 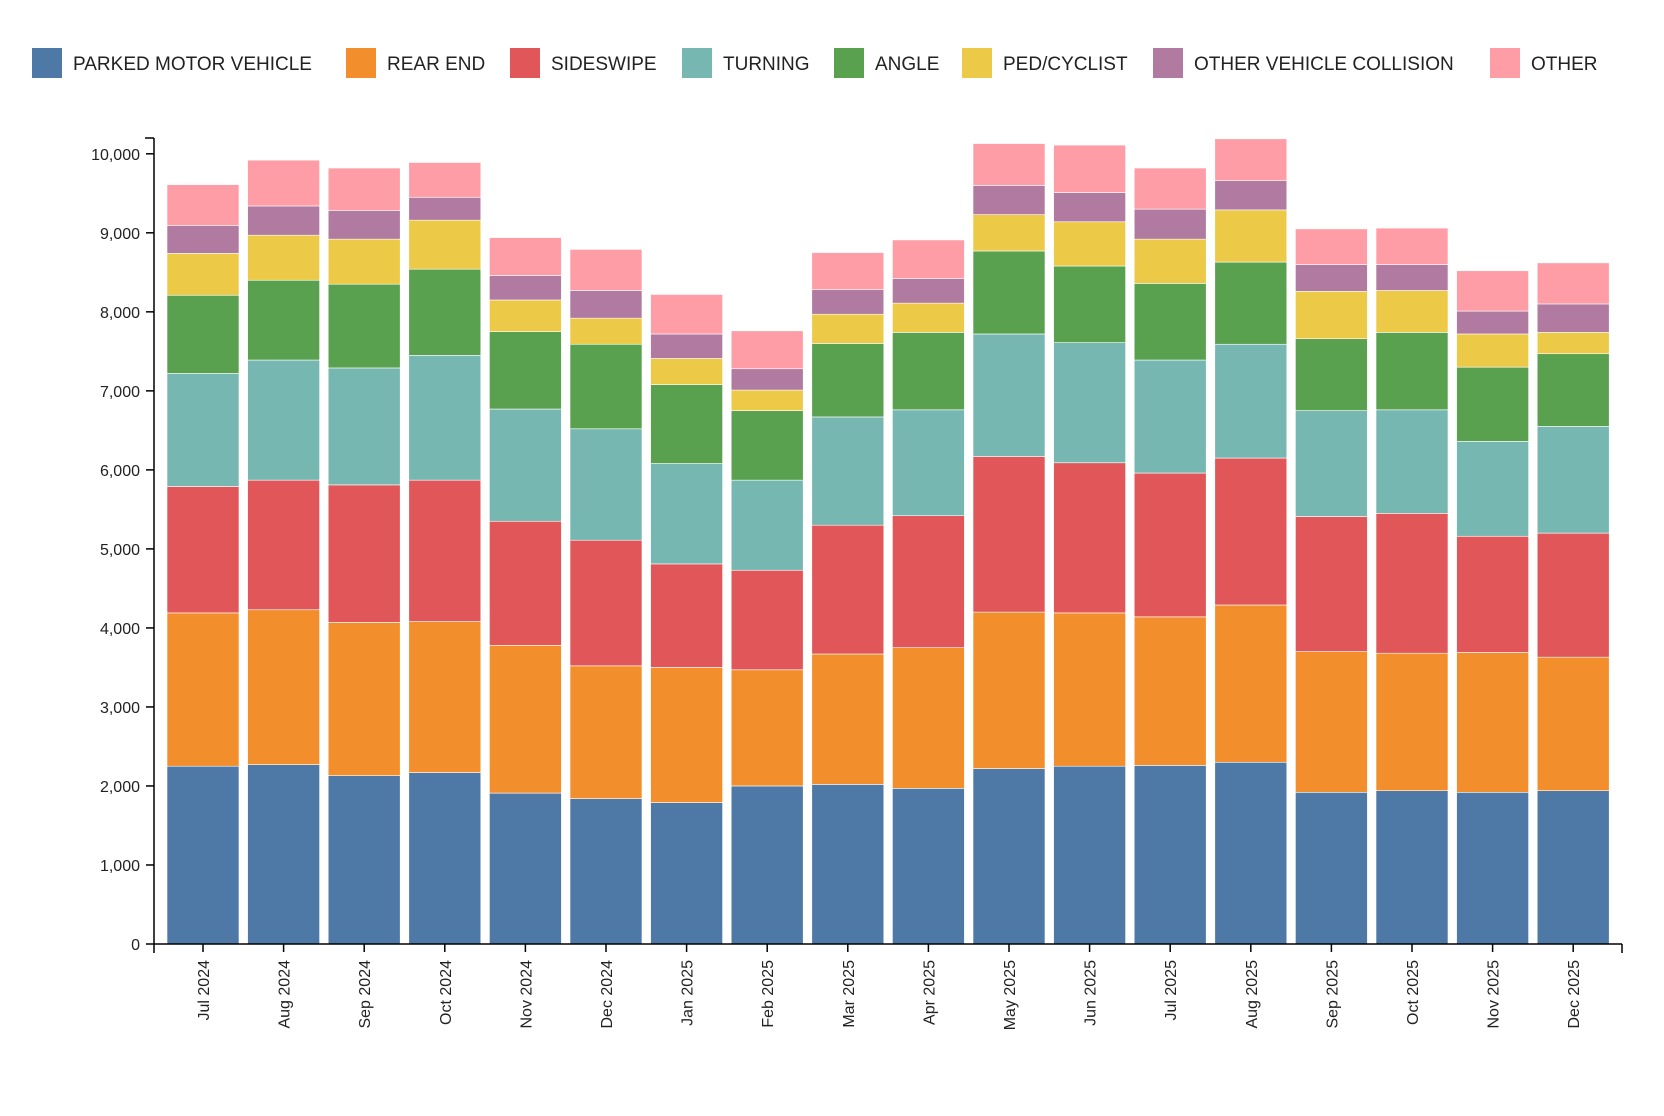 What do you see at coordinates (768, 994) in the screenshot?
I see `x-tick-label-feb-2025: Feb 2025` at bounding box center [768, 994].